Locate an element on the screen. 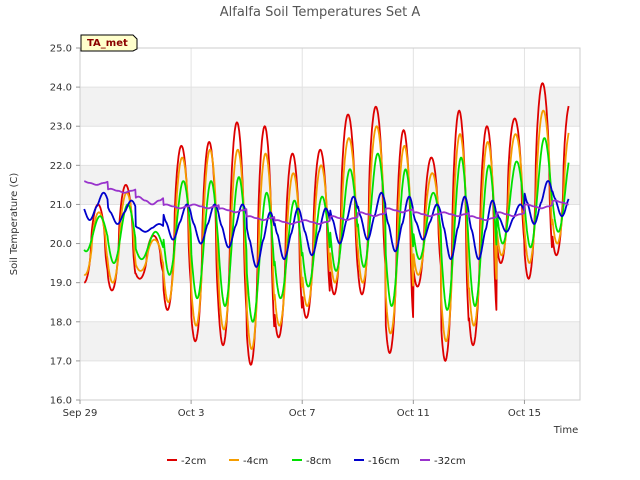 The image size is (640, 480). legend-label: -2cm is located at coordinates (193, 461).